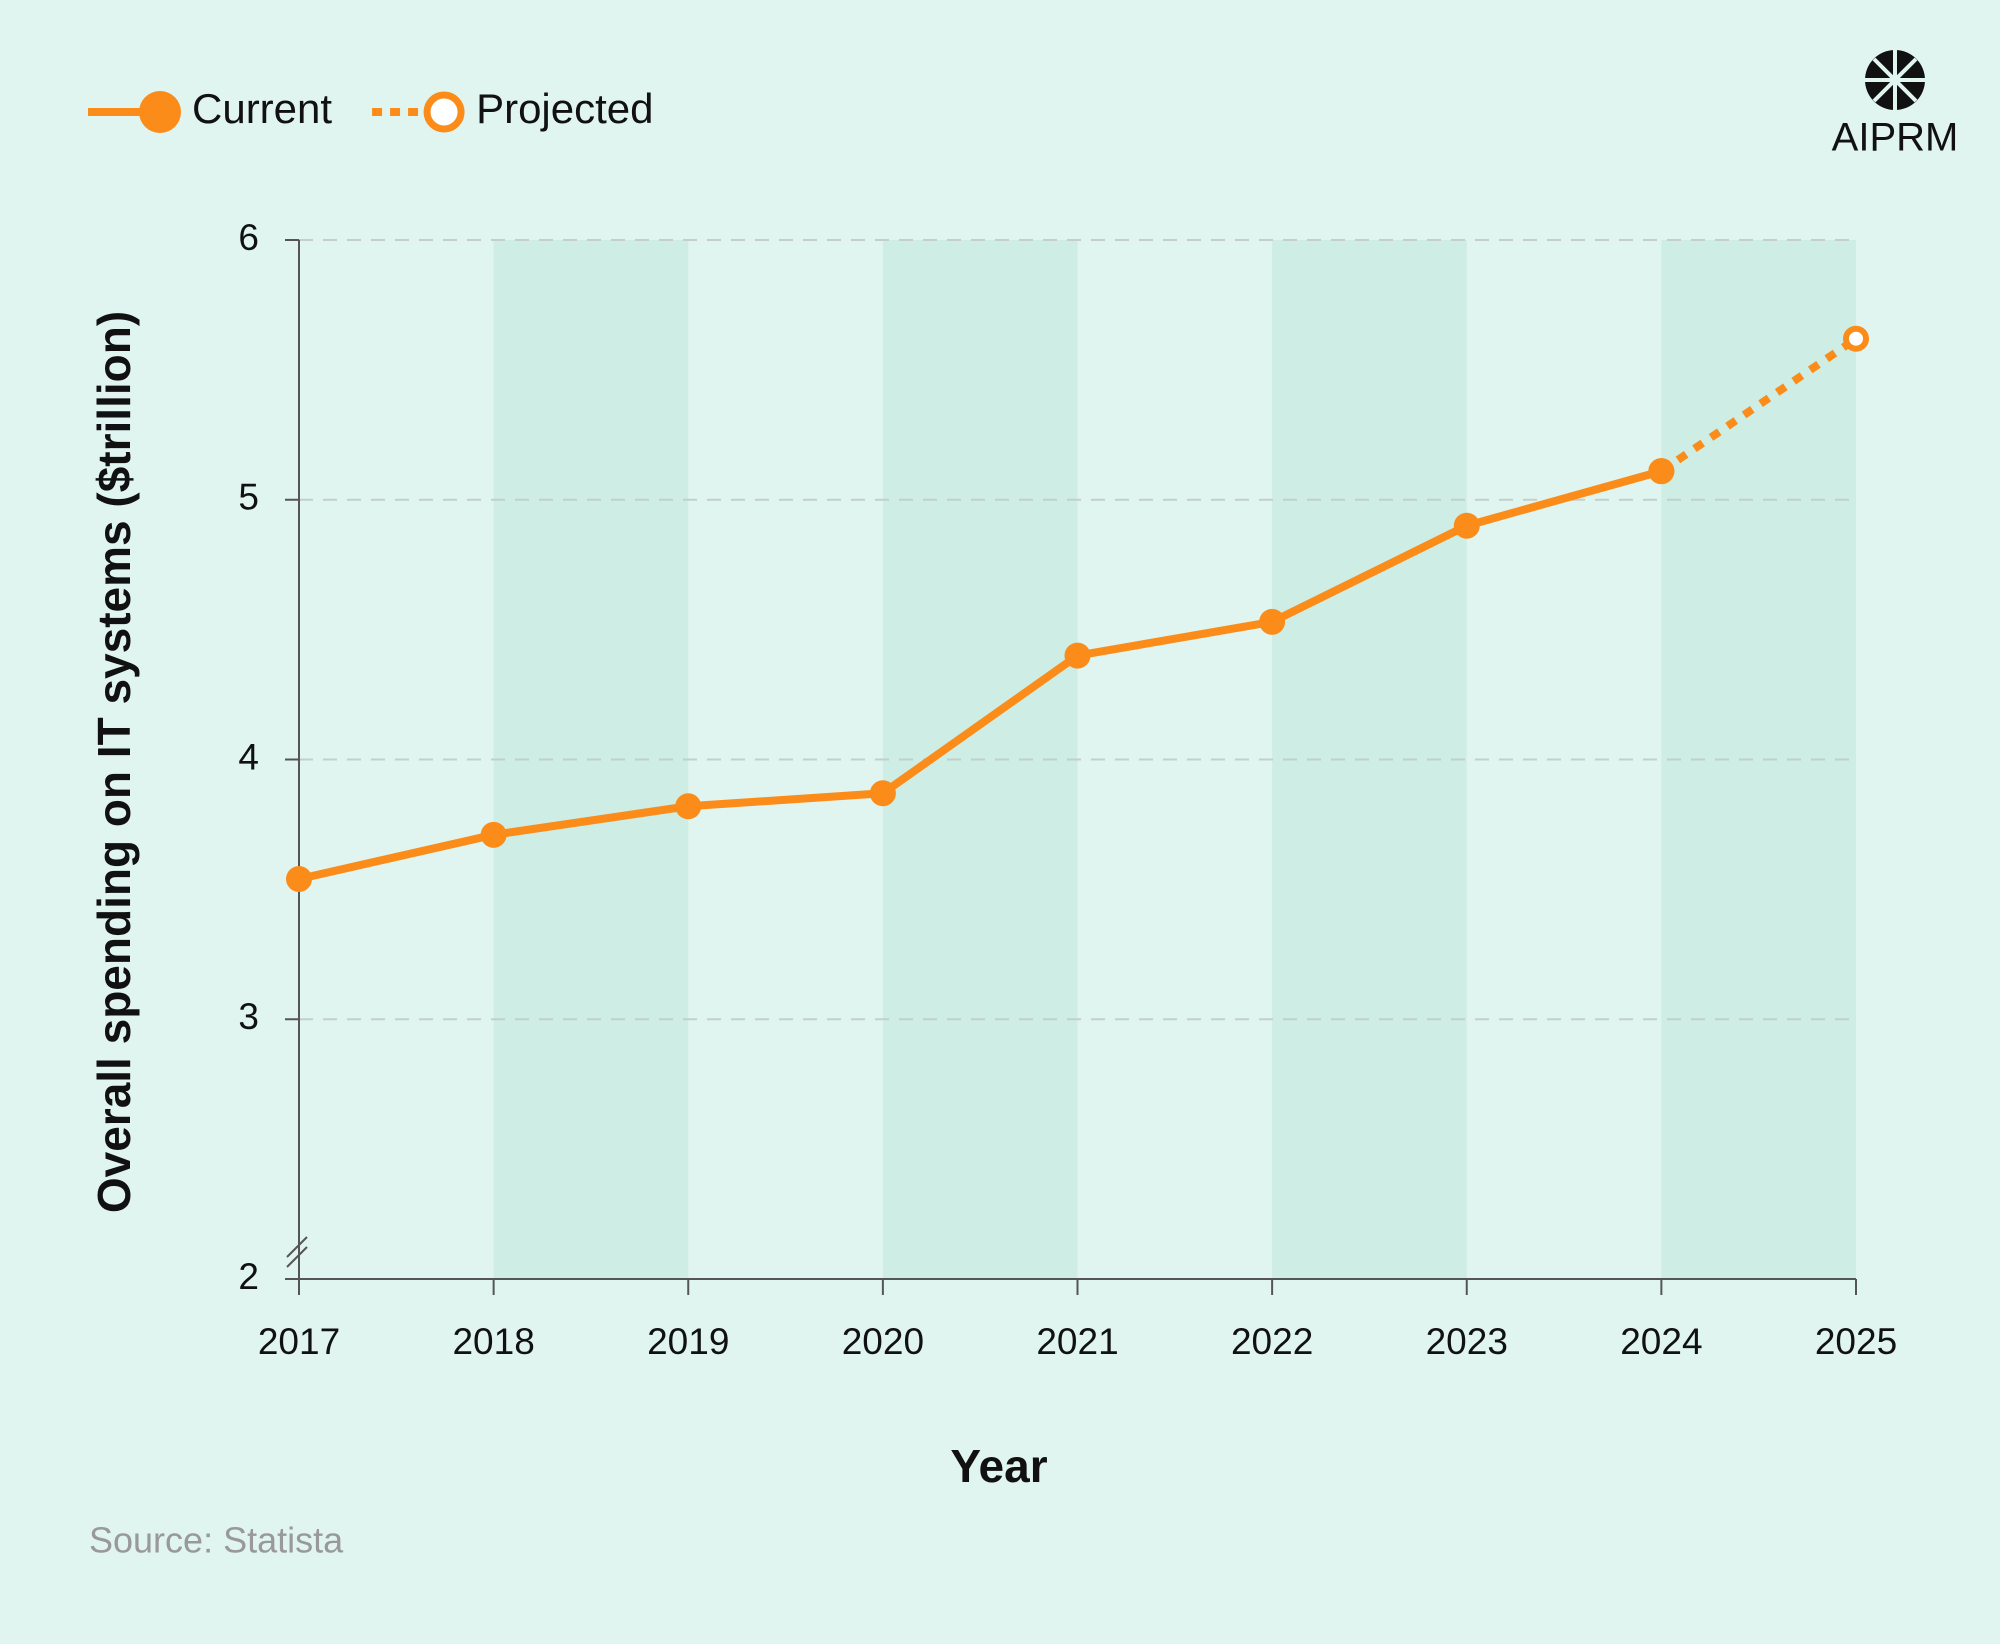  I want to click on x-tick-label: 2022, so click(1272, 1341).